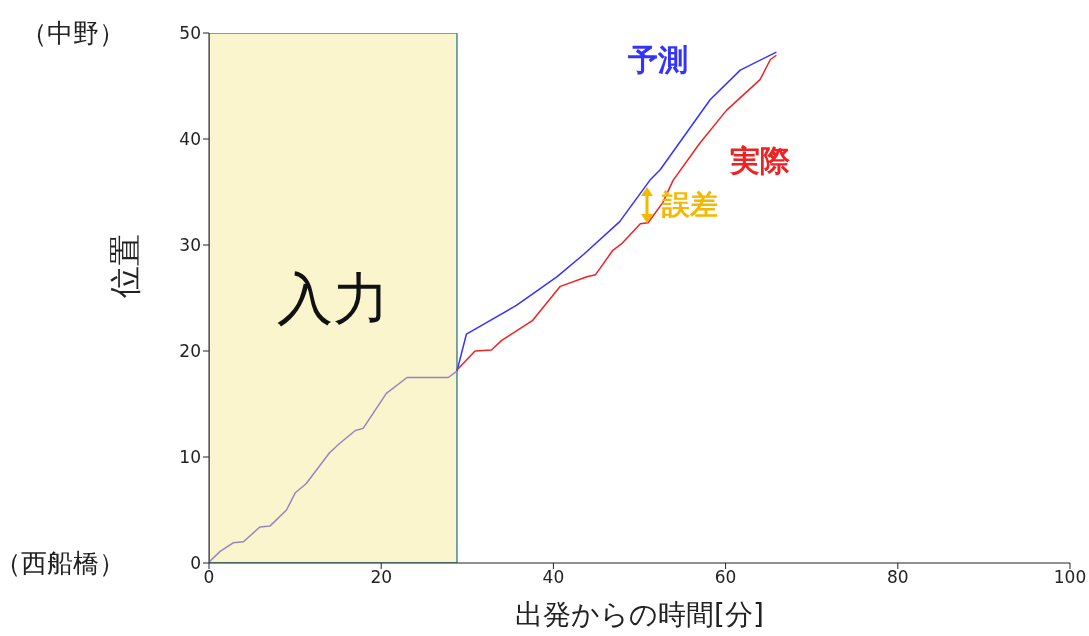 The width and height of the screenshot is (1089, 636). I want to click on x-axis-title: 出発からの時間[分], so click(639, 614).